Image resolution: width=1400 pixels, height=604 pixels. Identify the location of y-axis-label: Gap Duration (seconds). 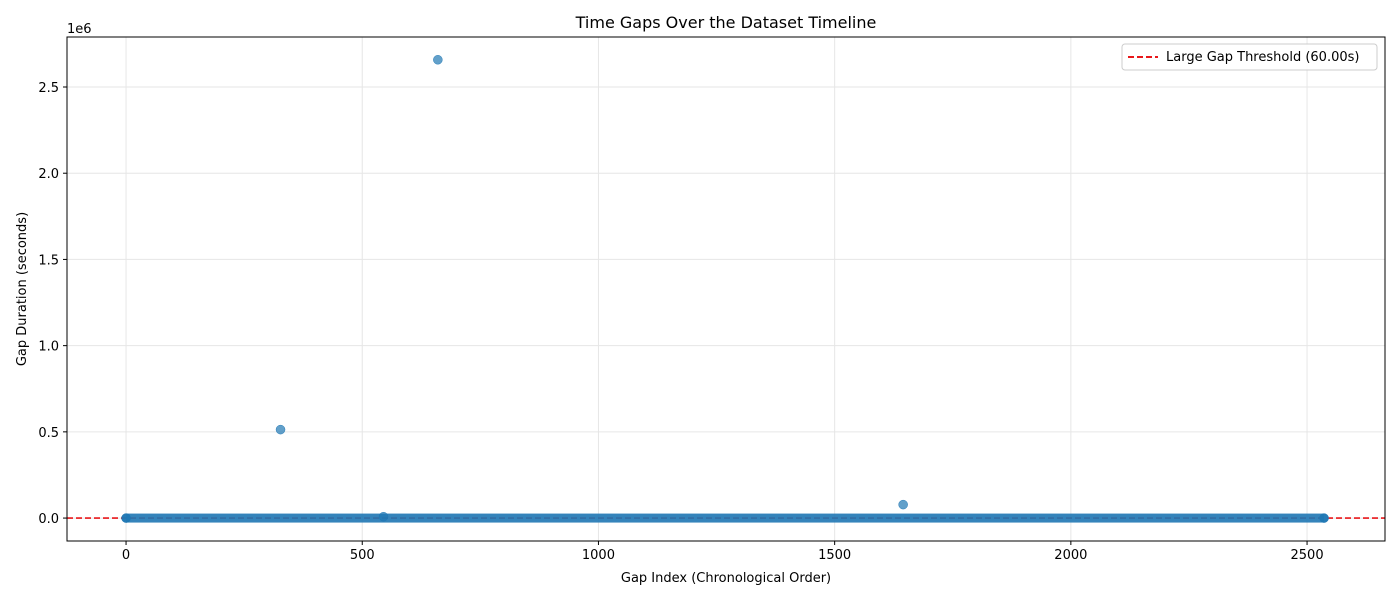
(22, 289).